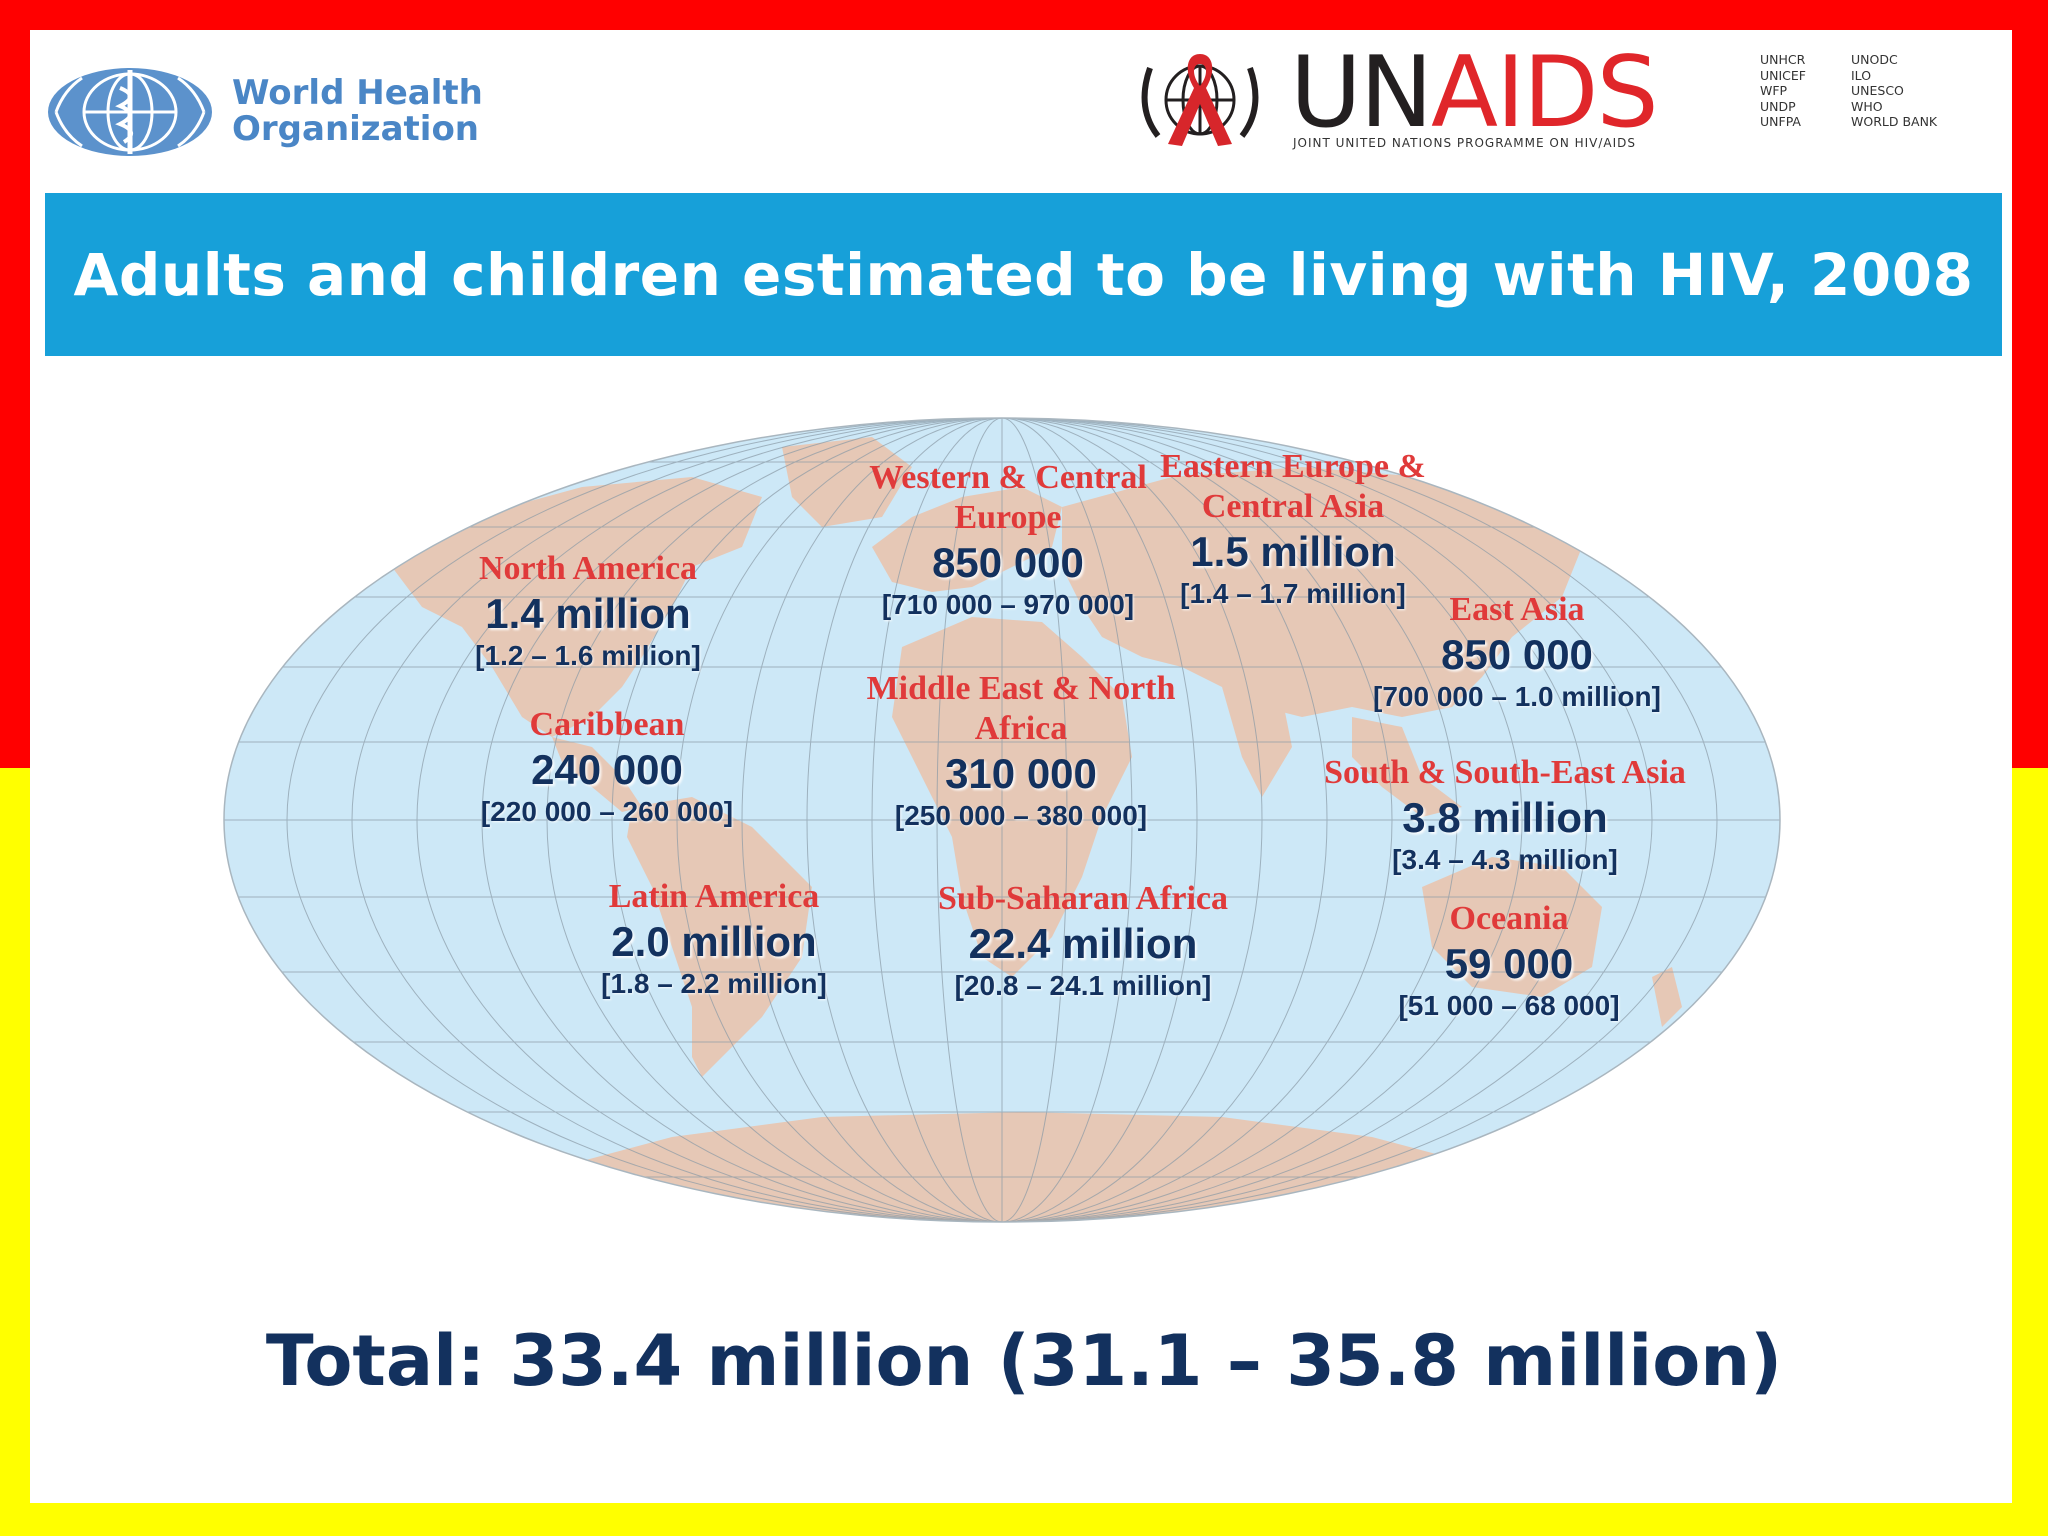  Describe the element at coordinates (1517, 696) in the screenshot. I see `region-range: [700 000 – 1.0 million]` at that location.